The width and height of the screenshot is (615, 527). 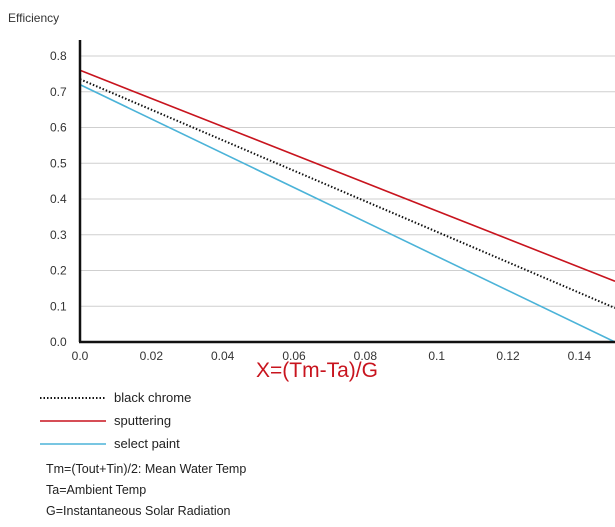 I want to click on x-tick-label-2: 0.04, so click(x=223, y=356).